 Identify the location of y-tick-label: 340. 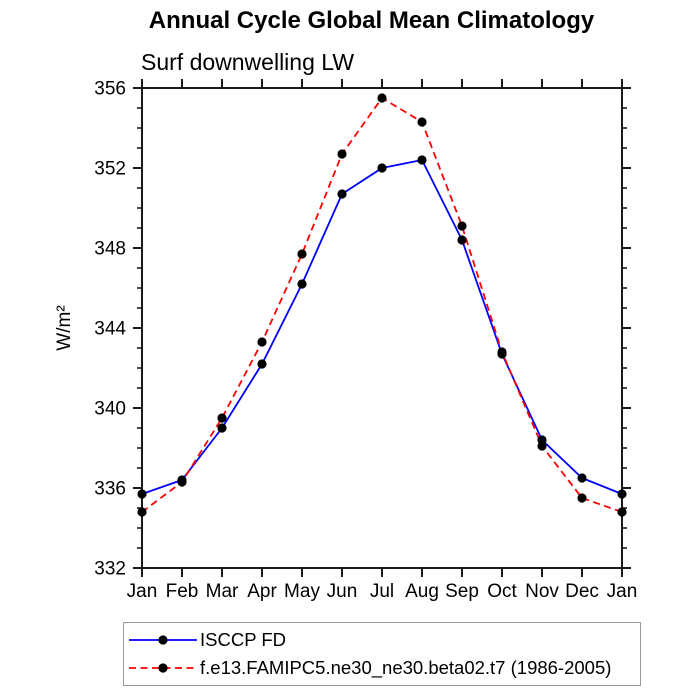
(110, 409).